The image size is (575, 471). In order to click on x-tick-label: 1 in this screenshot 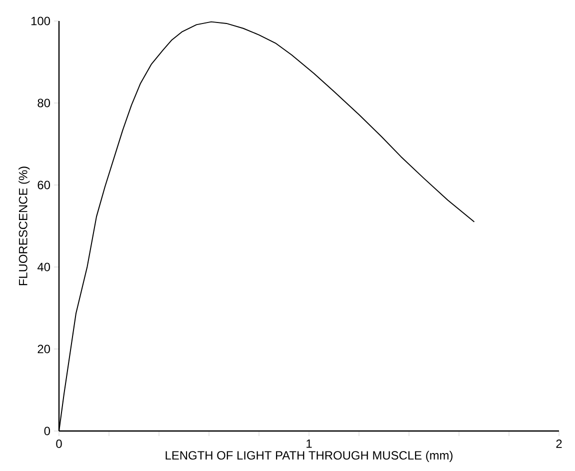, I will do `click(309, 444)`.